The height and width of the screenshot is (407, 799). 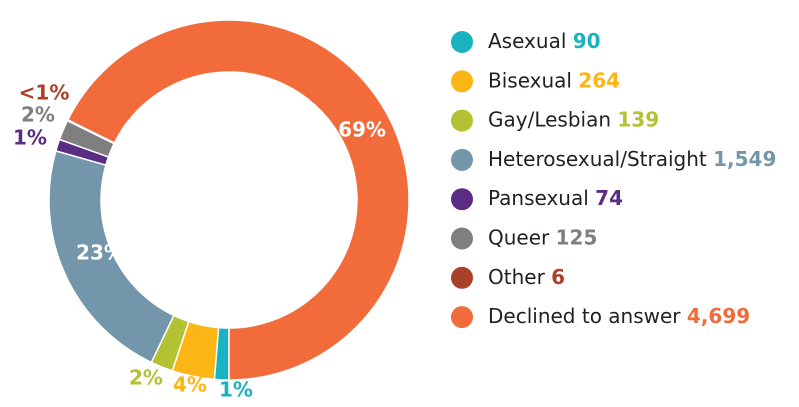 I want to click on percent-label: 69%, so click(x=362, y=130).